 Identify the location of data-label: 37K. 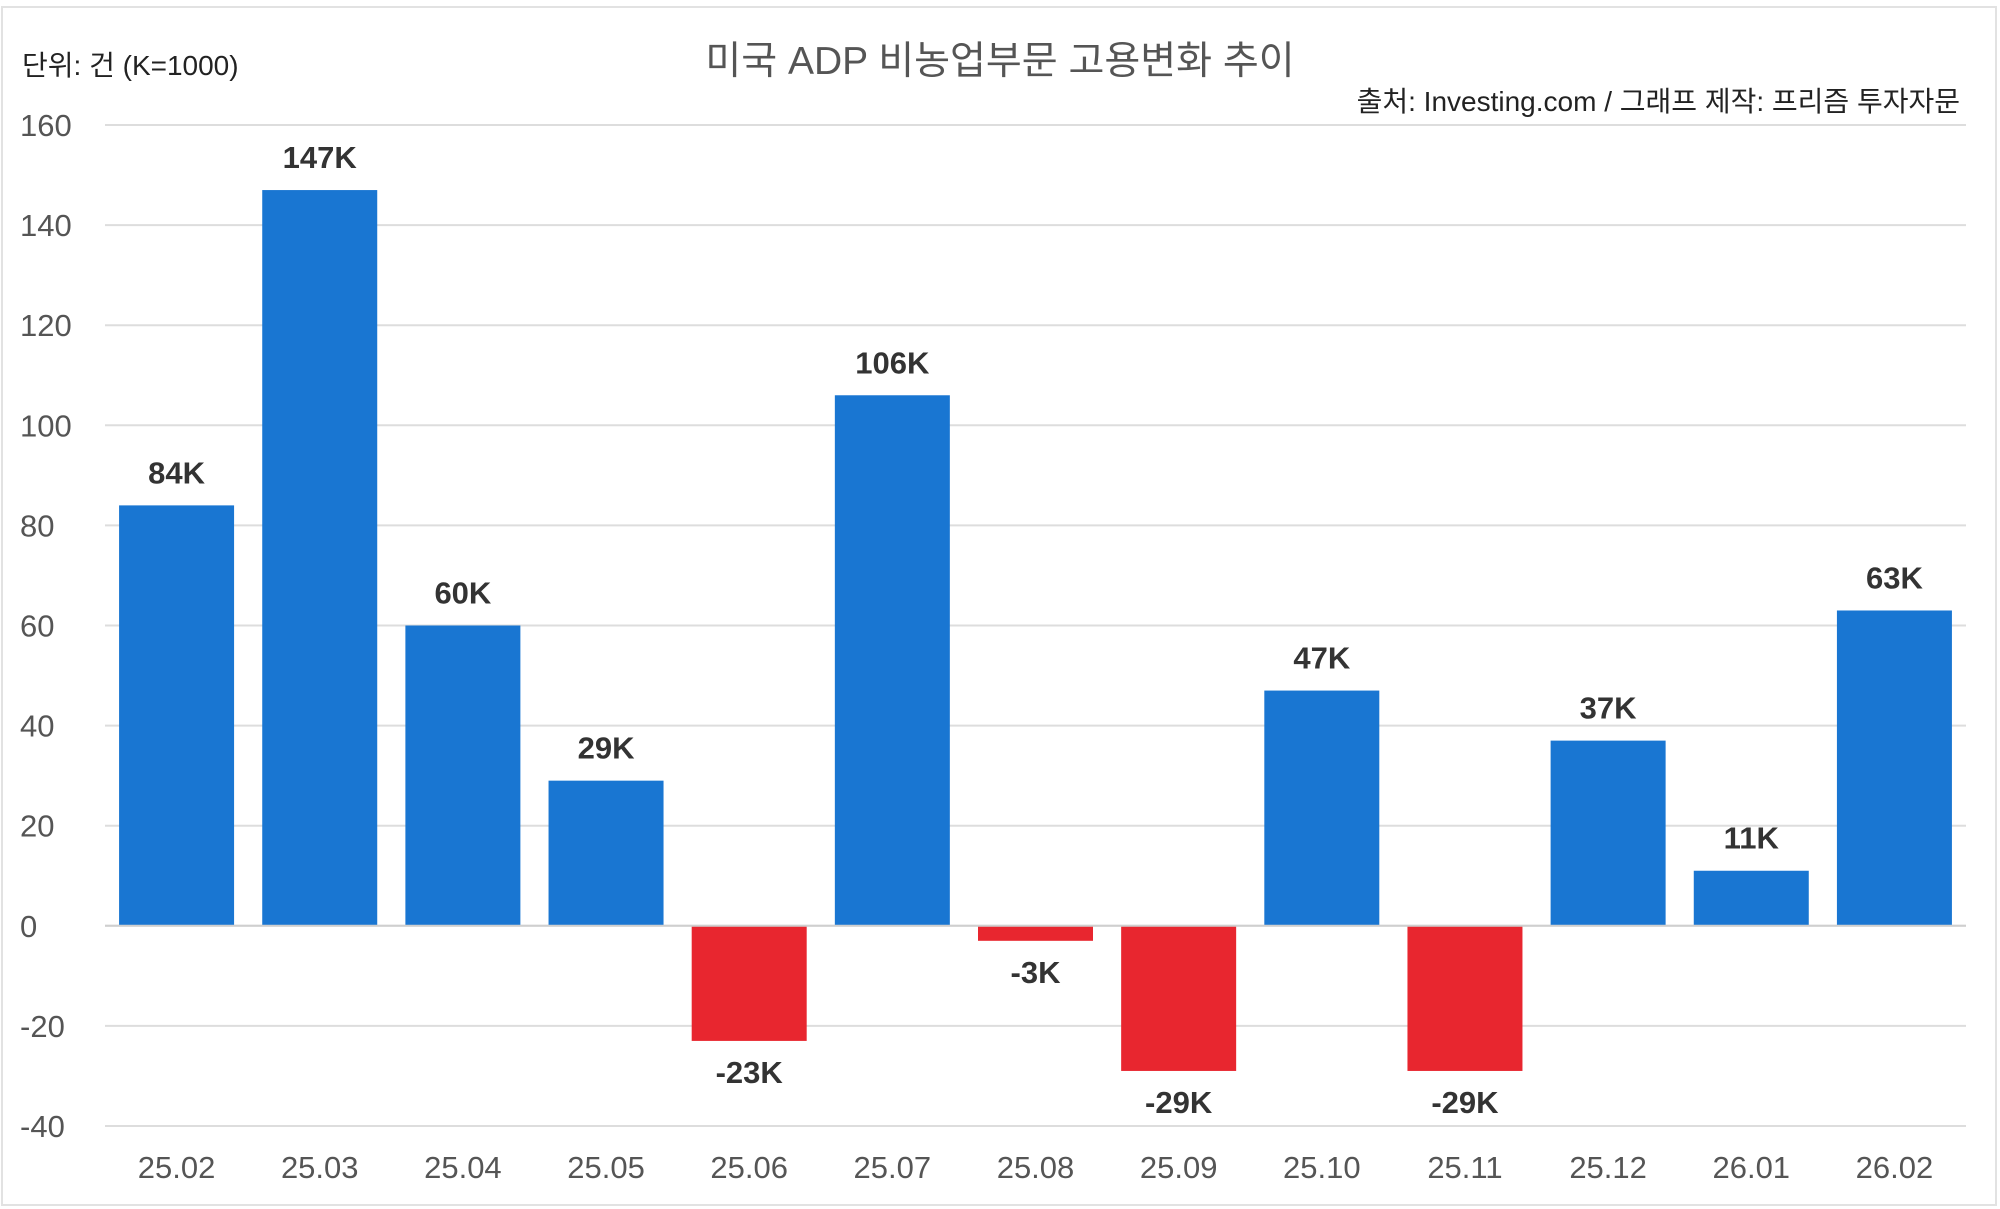
(1608, 708).